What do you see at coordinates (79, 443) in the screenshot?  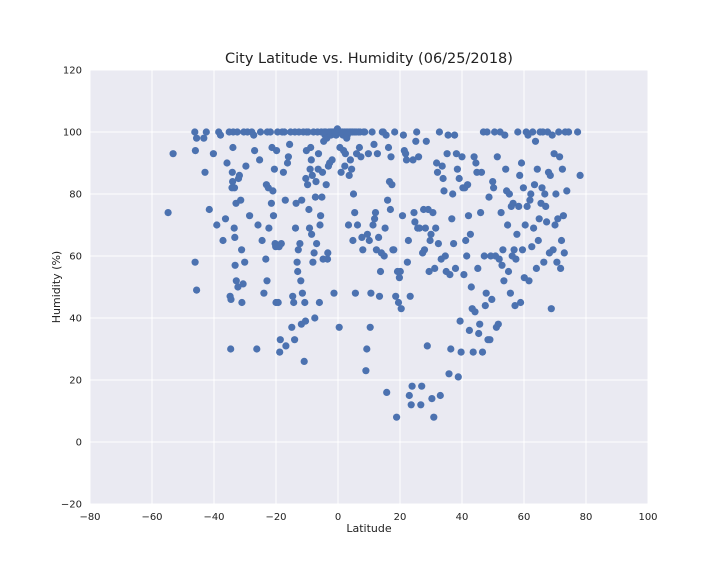 I see `y-tick-label: 0` at bounding box center [79, 443].